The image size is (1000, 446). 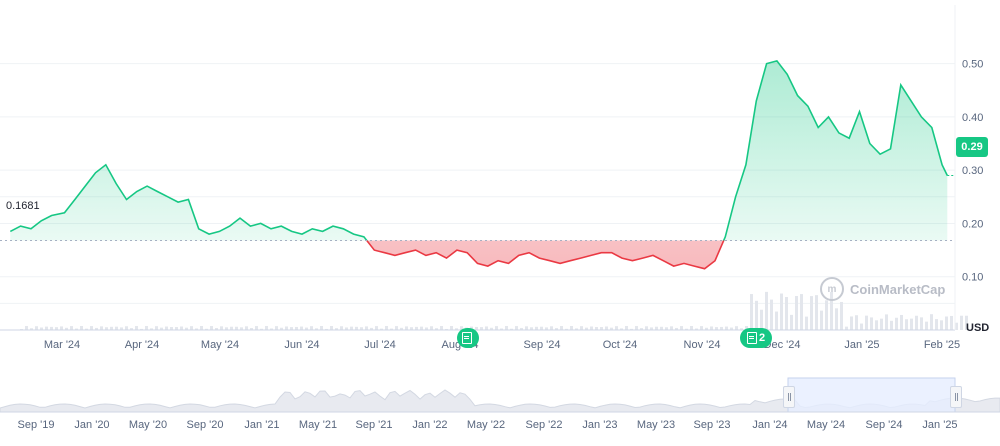 I want to click on y-tick-label: 0.40, so click(x=972, y=118).